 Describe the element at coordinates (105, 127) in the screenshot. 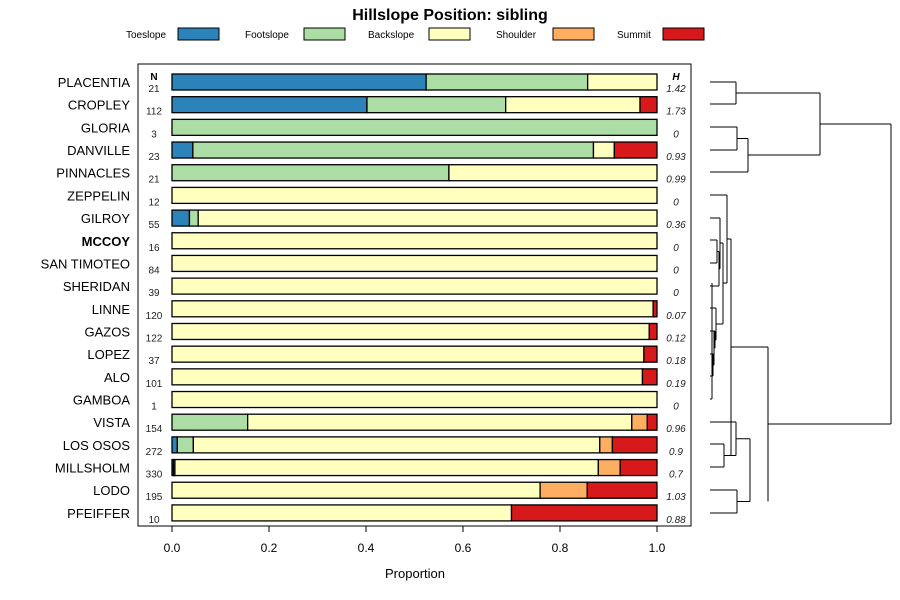

I see `row-label: GLORIA` at that location.